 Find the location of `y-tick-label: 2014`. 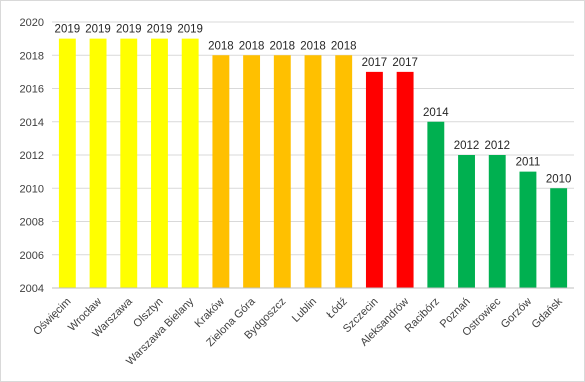

y-tick-label: 2014 is located at coordinates (32, 123).